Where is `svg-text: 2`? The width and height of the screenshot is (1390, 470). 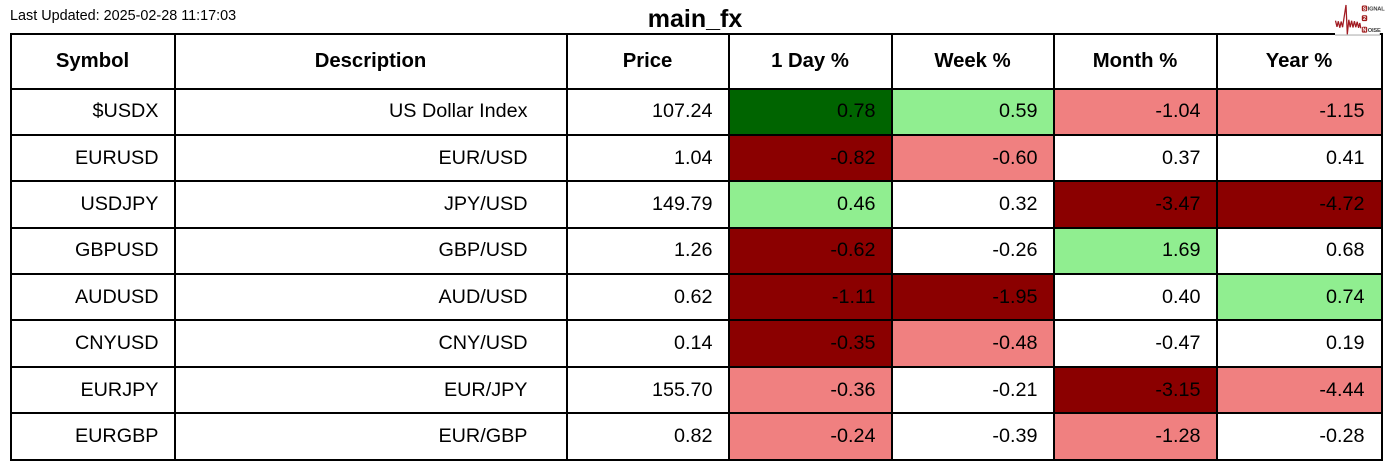
svg-text: 2 is located at coordinates (1364, 19).